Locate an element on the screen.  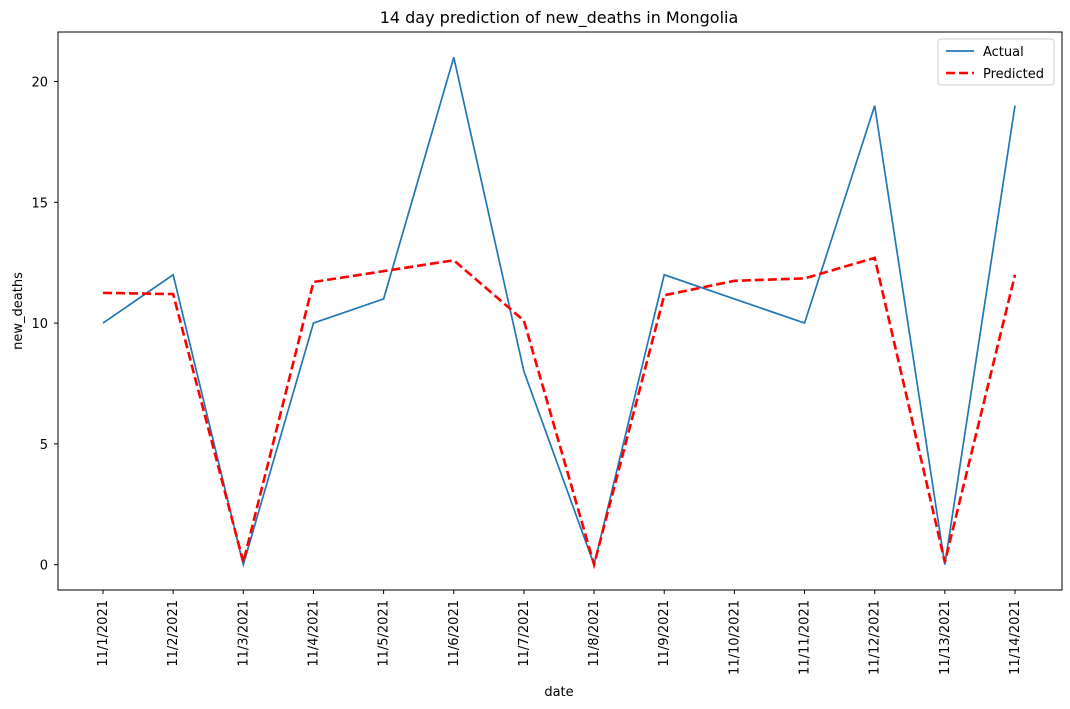
x-tick-label: 11/4/2021 is located at coordinates (313, 633).